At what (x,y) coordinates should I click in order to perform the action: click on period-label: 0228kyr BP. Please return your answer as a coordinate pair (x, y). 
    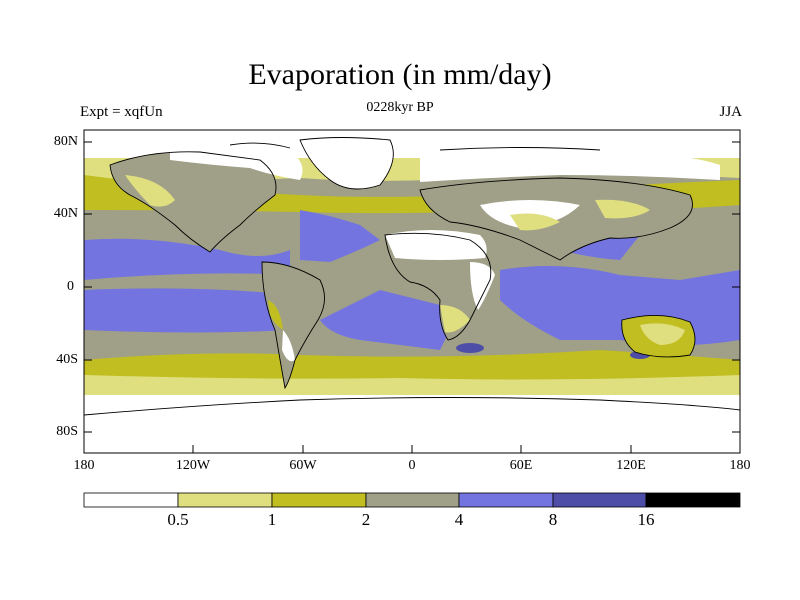
    Looking at the image, I should click on (400, 107).